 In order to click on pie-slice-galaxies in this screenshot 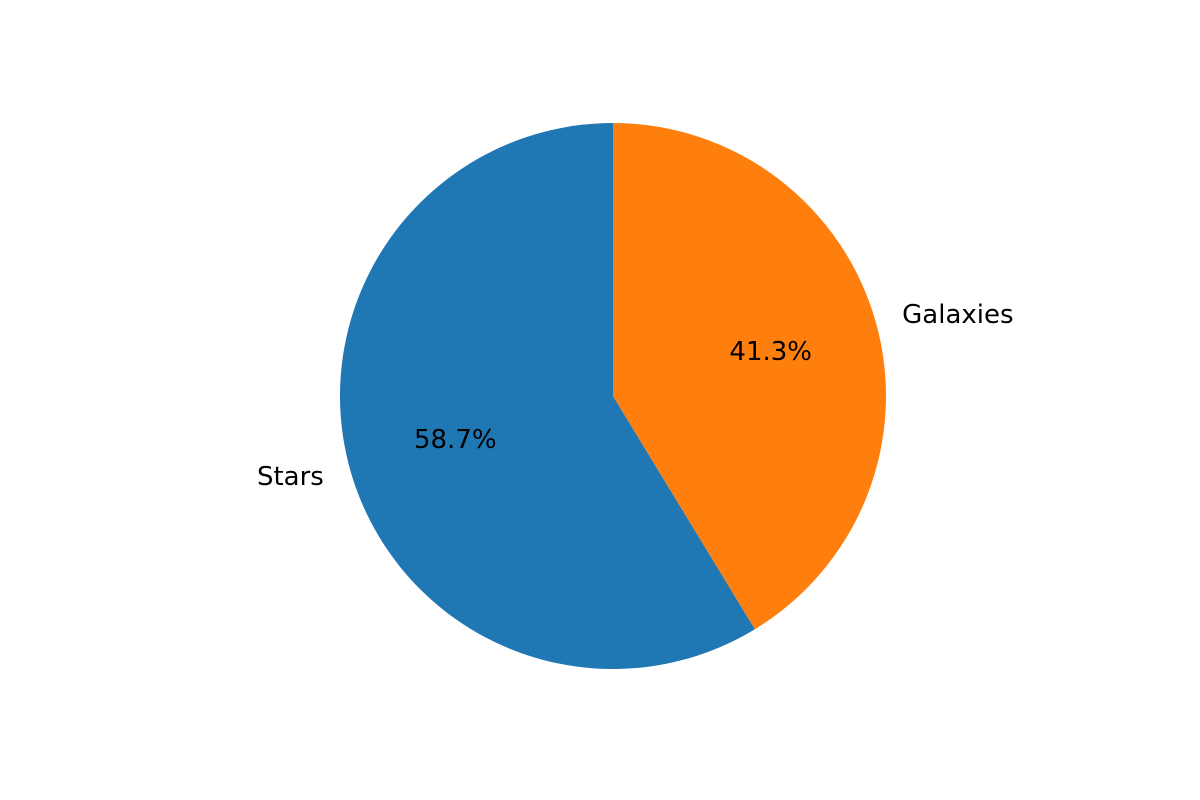, I will do `click(749, 376)`.